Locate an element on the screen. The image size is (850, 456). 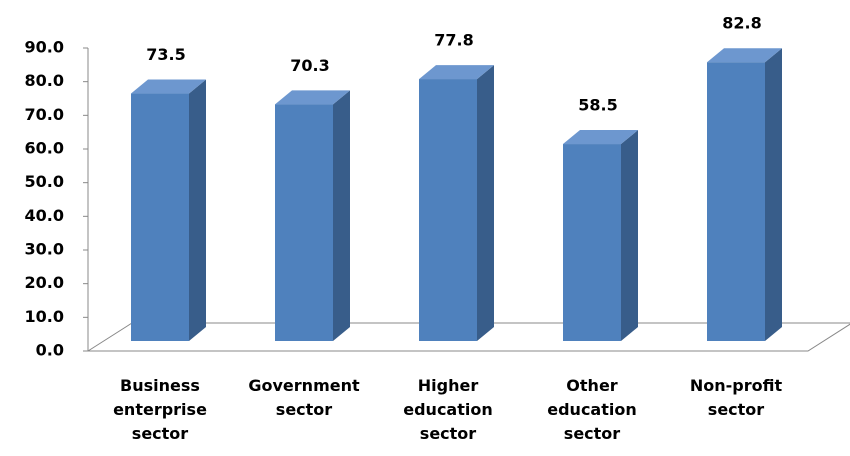
x-tick-label: Government sector is located at coordinates (304, 397).